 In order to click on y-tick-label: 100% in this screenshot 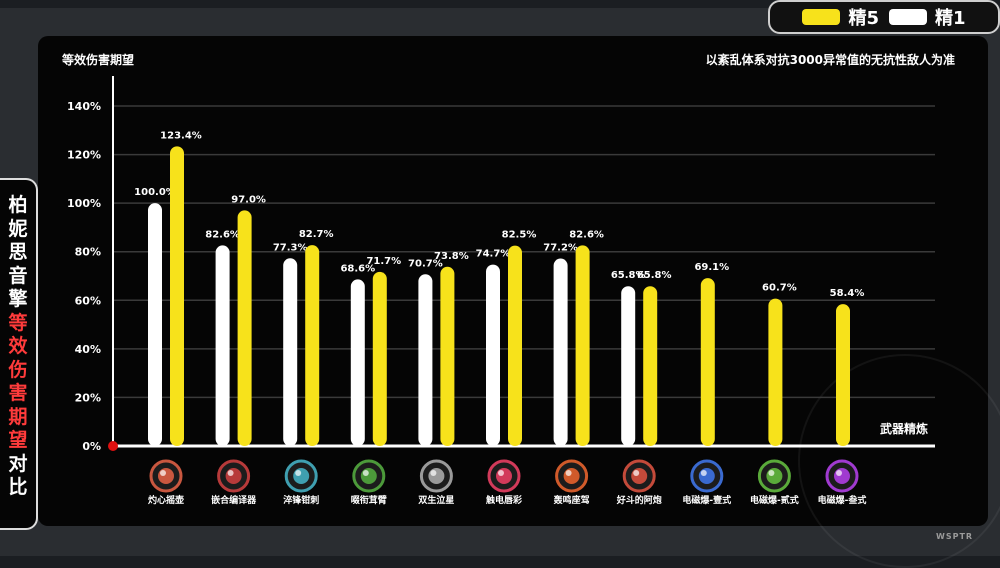, I will do `click(84, 203)`.